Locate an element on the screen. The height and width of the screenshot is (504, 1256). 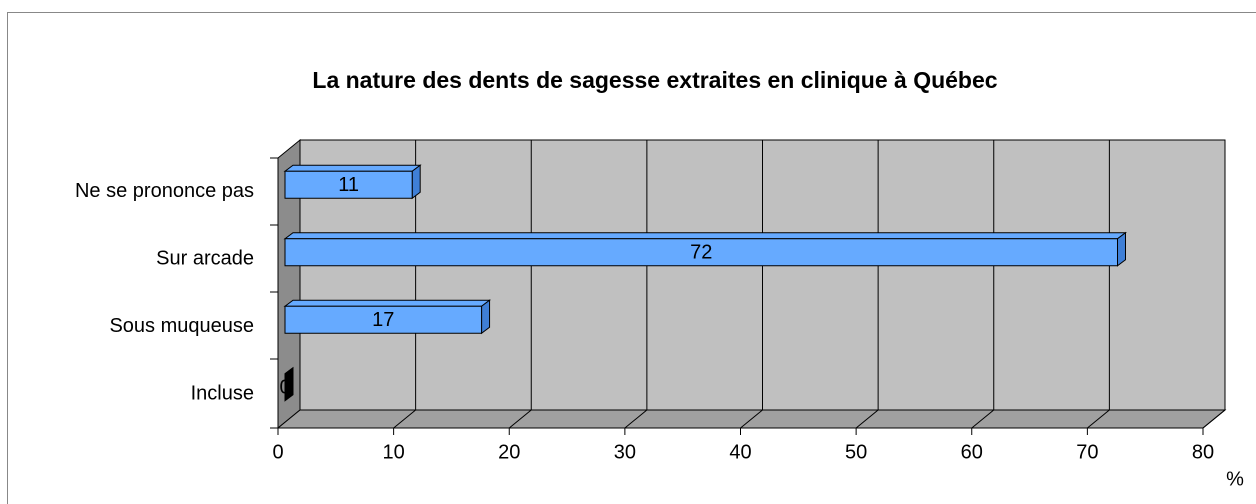
value-label: 0 is located at coordinates (284, 388).